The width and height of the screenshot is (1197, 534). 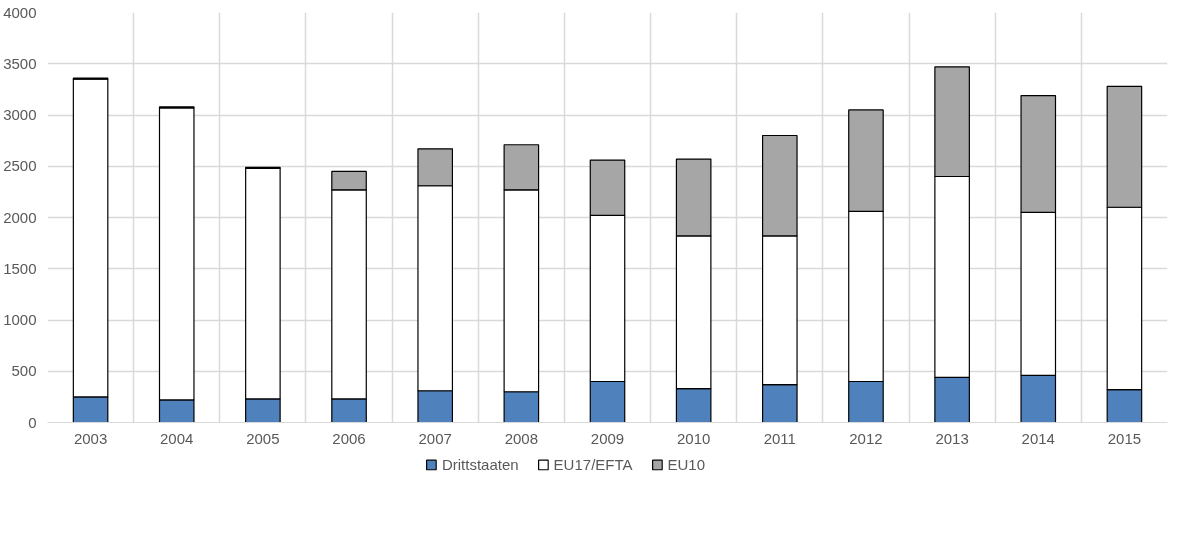 I want to click on y-tick-label: 1000, so click(x=20, y=319).